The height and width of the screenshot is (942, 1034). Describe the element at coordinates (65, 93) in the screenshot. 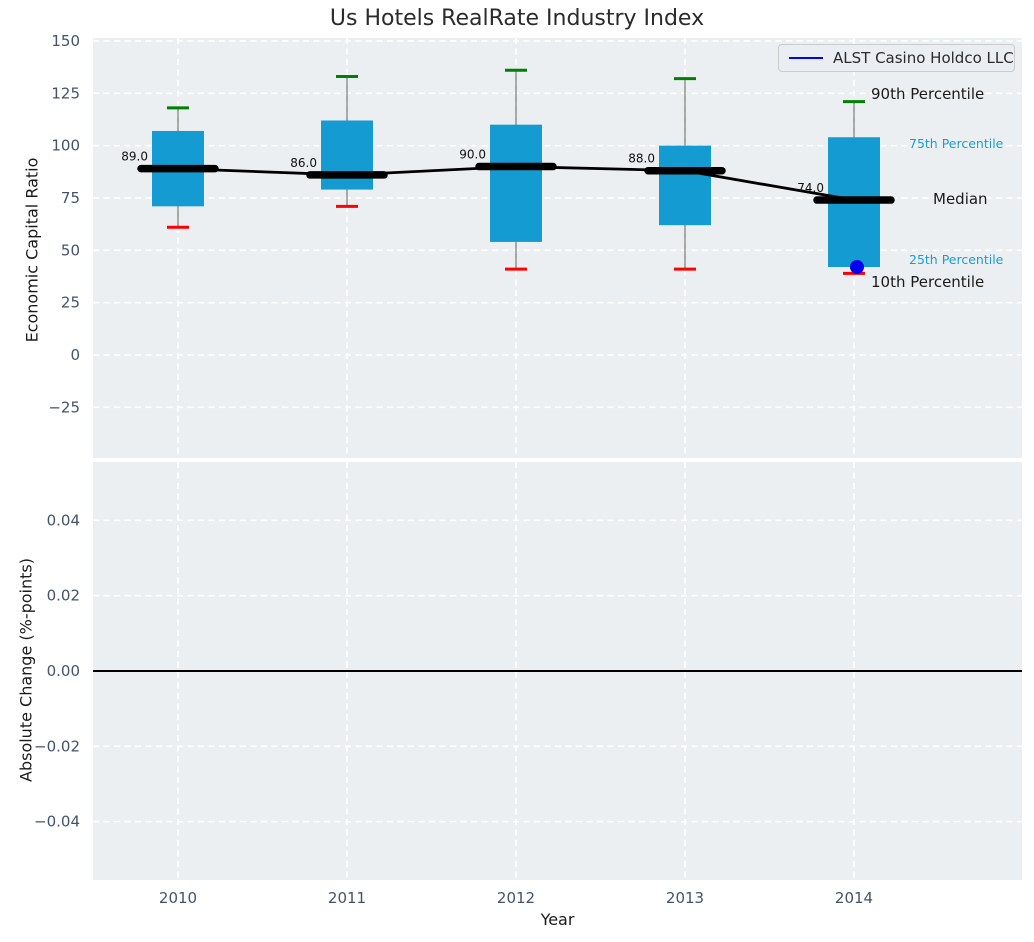

I see `top-y-tick-label: 125` at that location.